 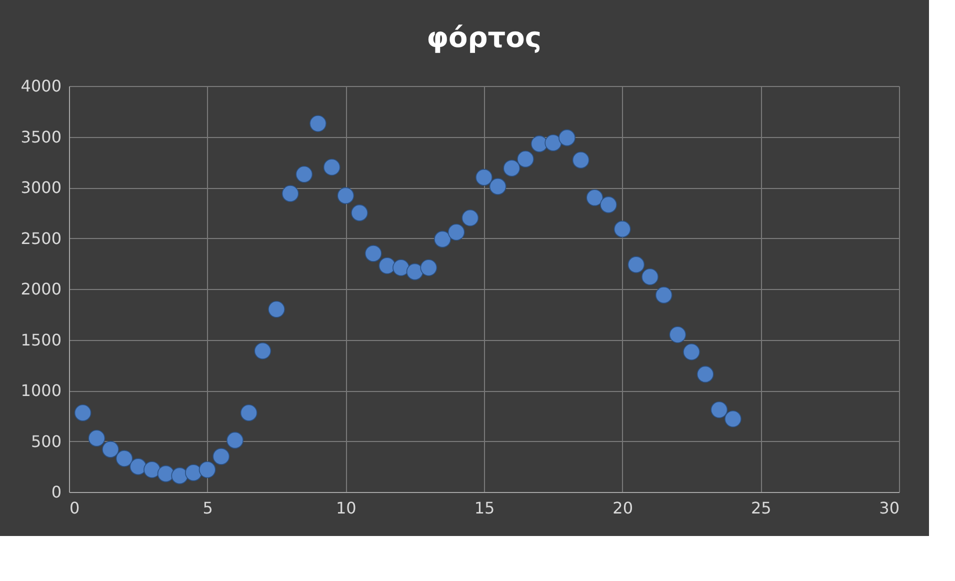 I want to click on y-tick-label: 2500, so click(x=41, y=238).